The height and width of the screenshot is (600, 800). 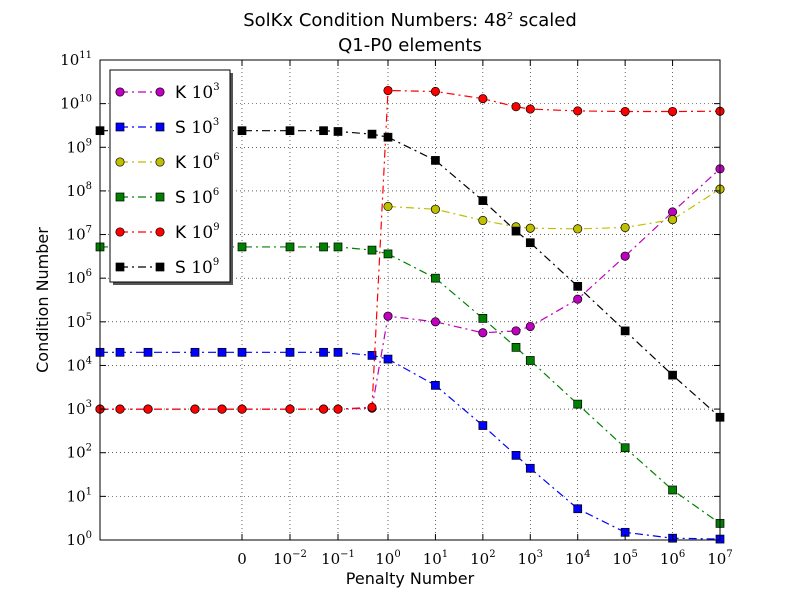 What do you see at coordinates (197, 162) in the screenshot?
I see `legend-label: K 106` at bounding box center [197, 162].